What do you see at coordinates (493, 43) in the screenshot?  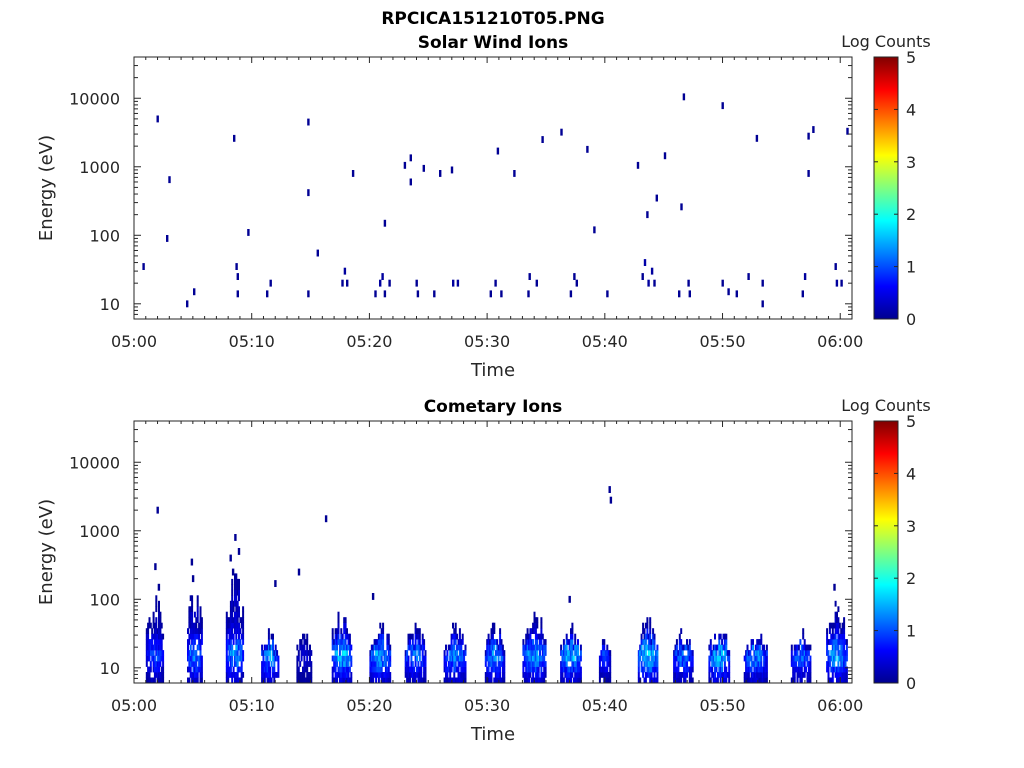 I see `panel-title: Solar Wind Ions` at bounding box center [493, 43].